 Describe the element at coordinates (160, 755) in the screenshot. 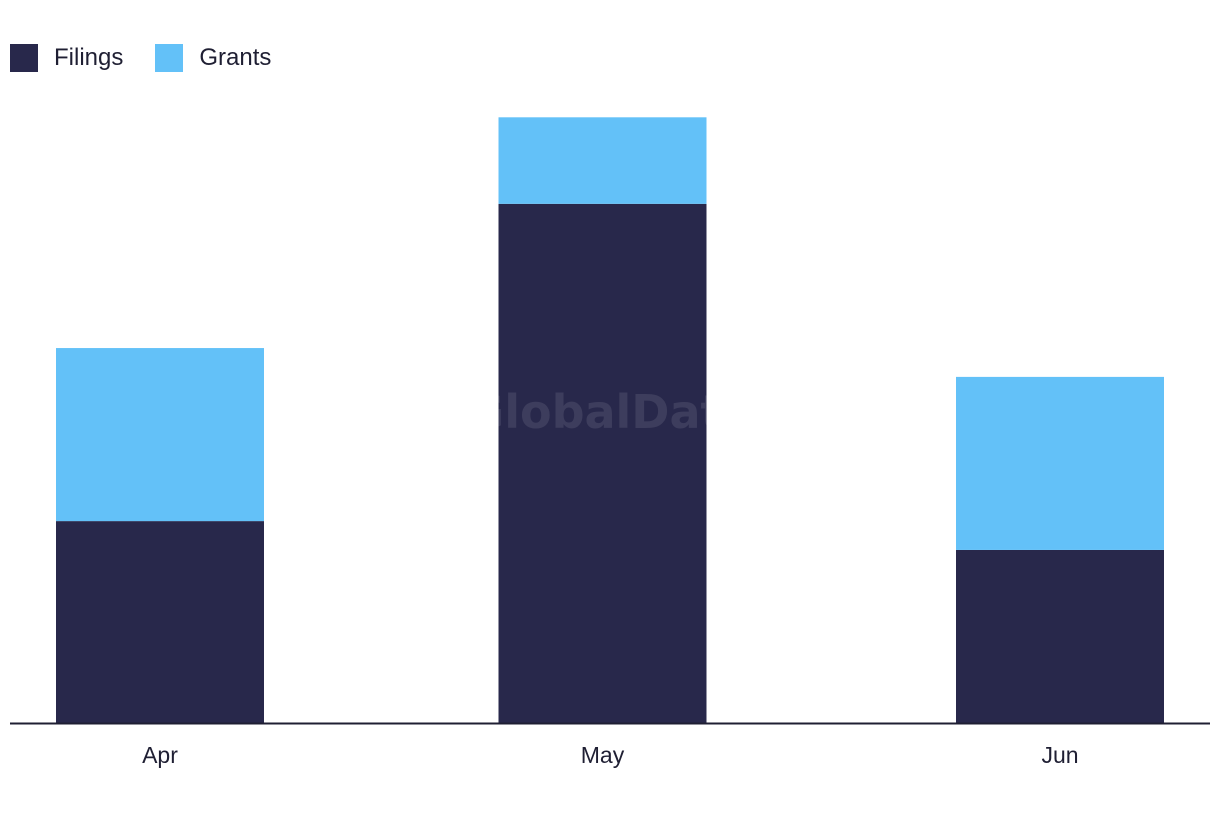

I see `x-tick-label-apr: Apr` at that location.